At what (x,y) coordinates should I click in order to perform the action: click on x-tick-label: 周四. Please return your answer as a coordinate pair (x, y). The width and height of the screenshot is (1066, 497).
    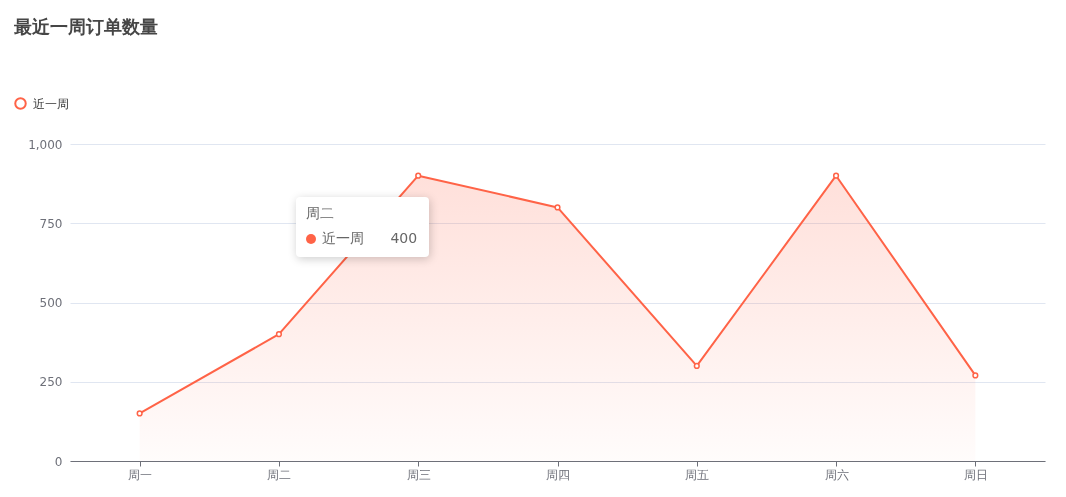
    Looking at the image, I should click on (558, 474).